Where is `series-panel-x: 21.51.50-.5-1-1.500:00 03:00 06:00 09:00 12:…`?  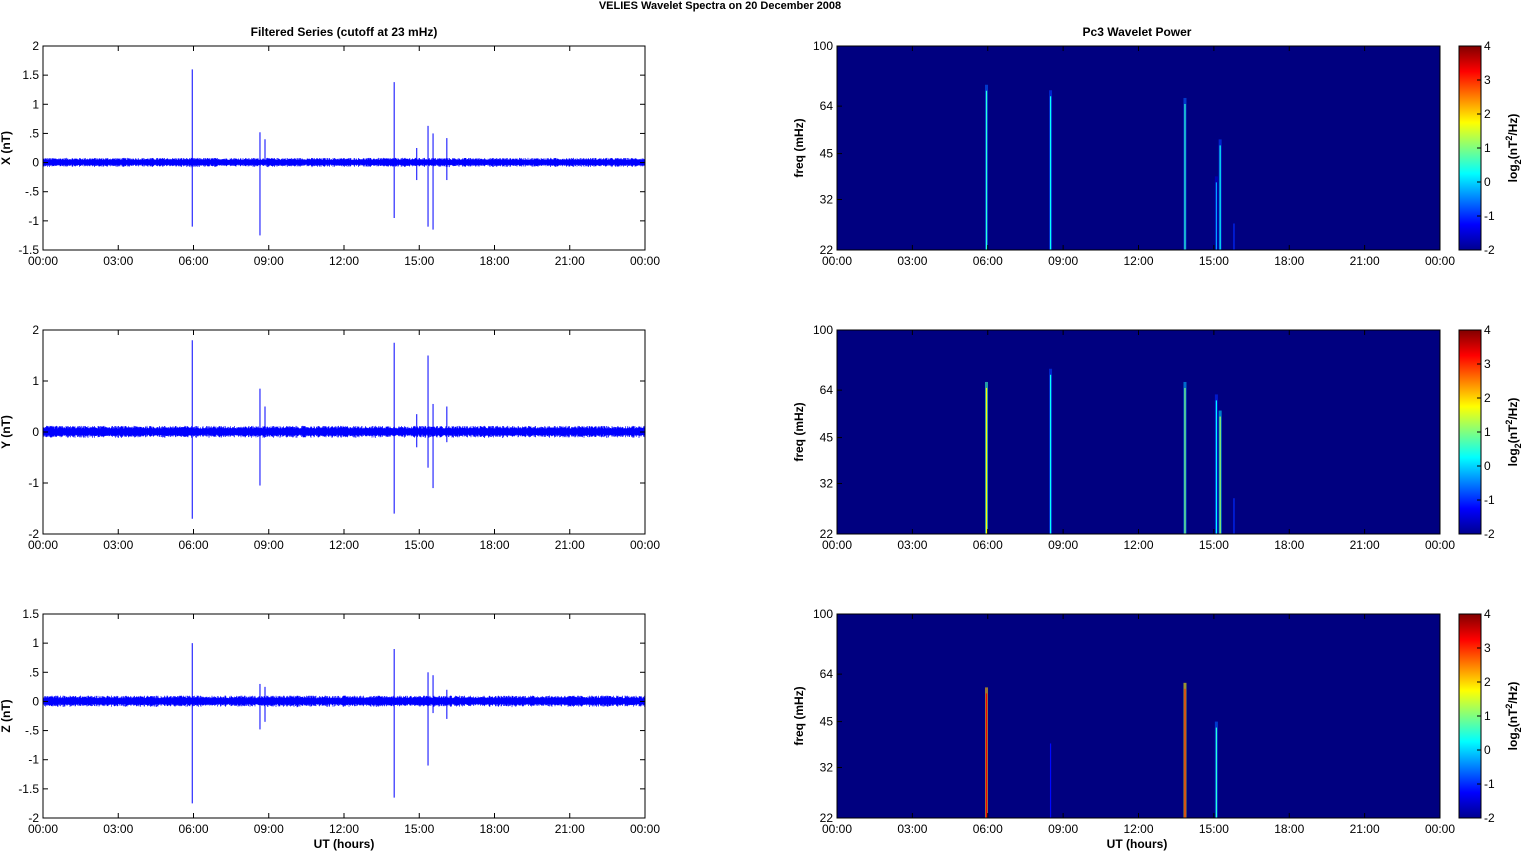 series-panel-x: 21.51.50-.5-1-1.500:00 03:00 06:00 09:00 12:… is located at coordinates (330, 153).